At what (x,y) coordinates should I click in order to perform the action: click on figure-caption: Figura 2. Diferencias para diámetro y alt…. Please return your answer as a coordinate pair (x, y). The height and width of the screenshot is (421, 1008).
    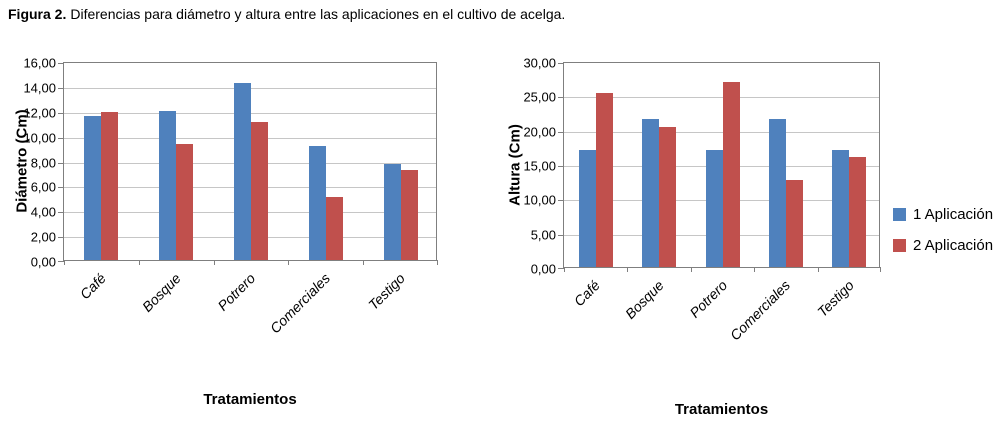
    Looking at the image, I should click on (286, 14).